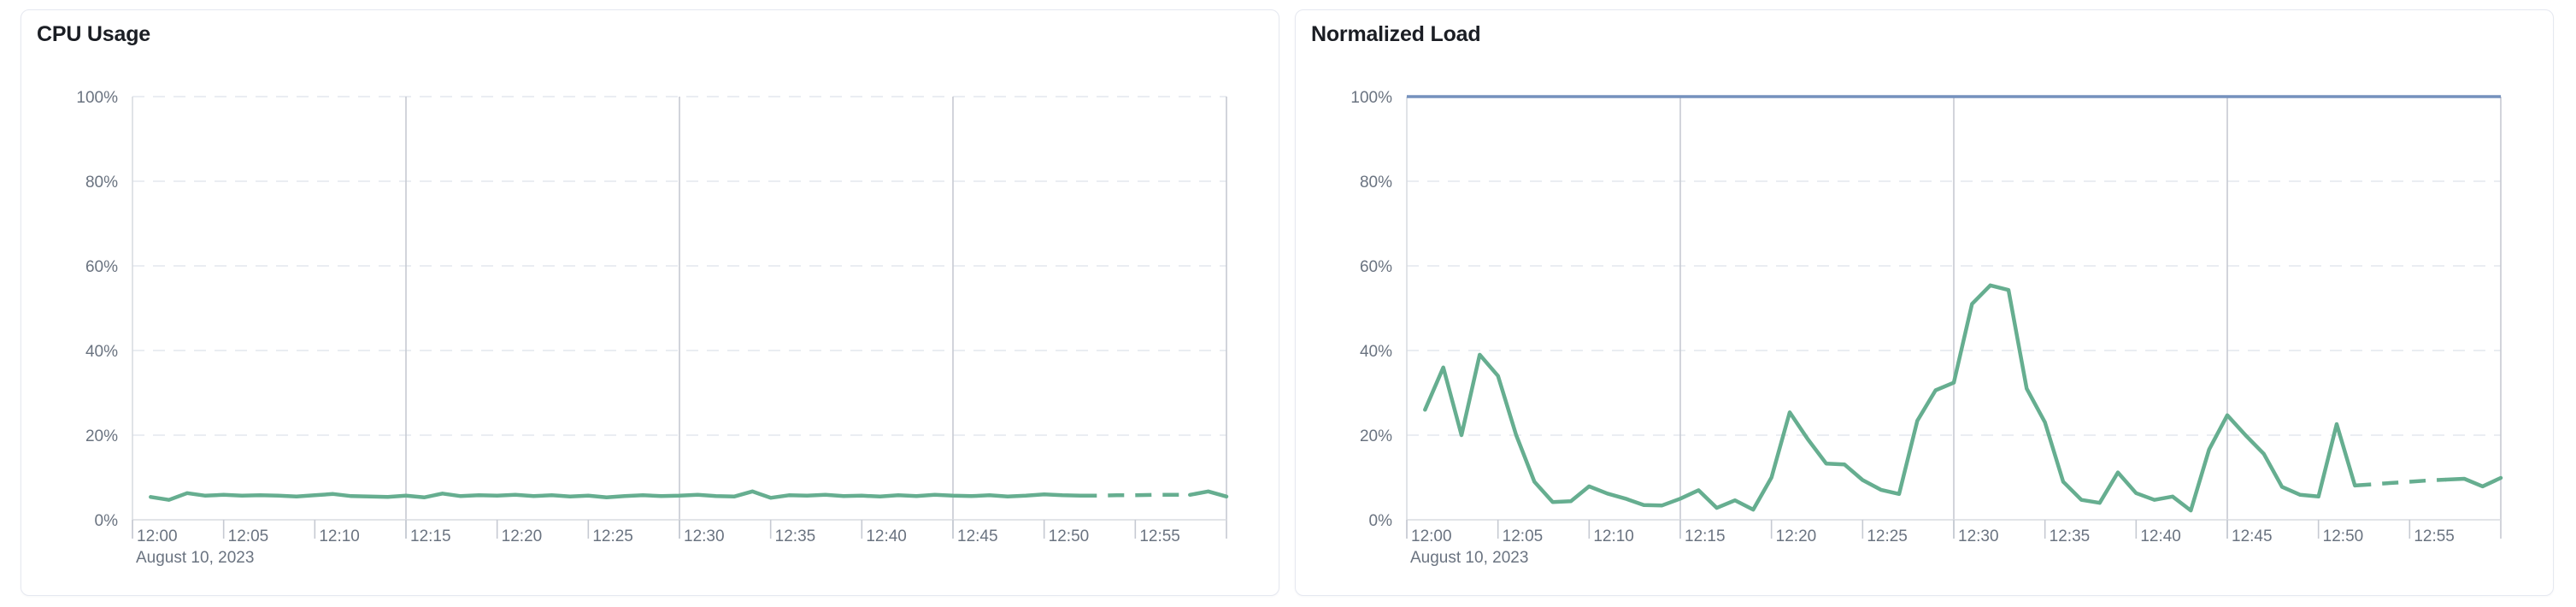  What do you see at coordinates (1396, 34) in the screenshot?
I see `chart-title-normalized-load: Normalized Load` at bounding box center [1396, 34].